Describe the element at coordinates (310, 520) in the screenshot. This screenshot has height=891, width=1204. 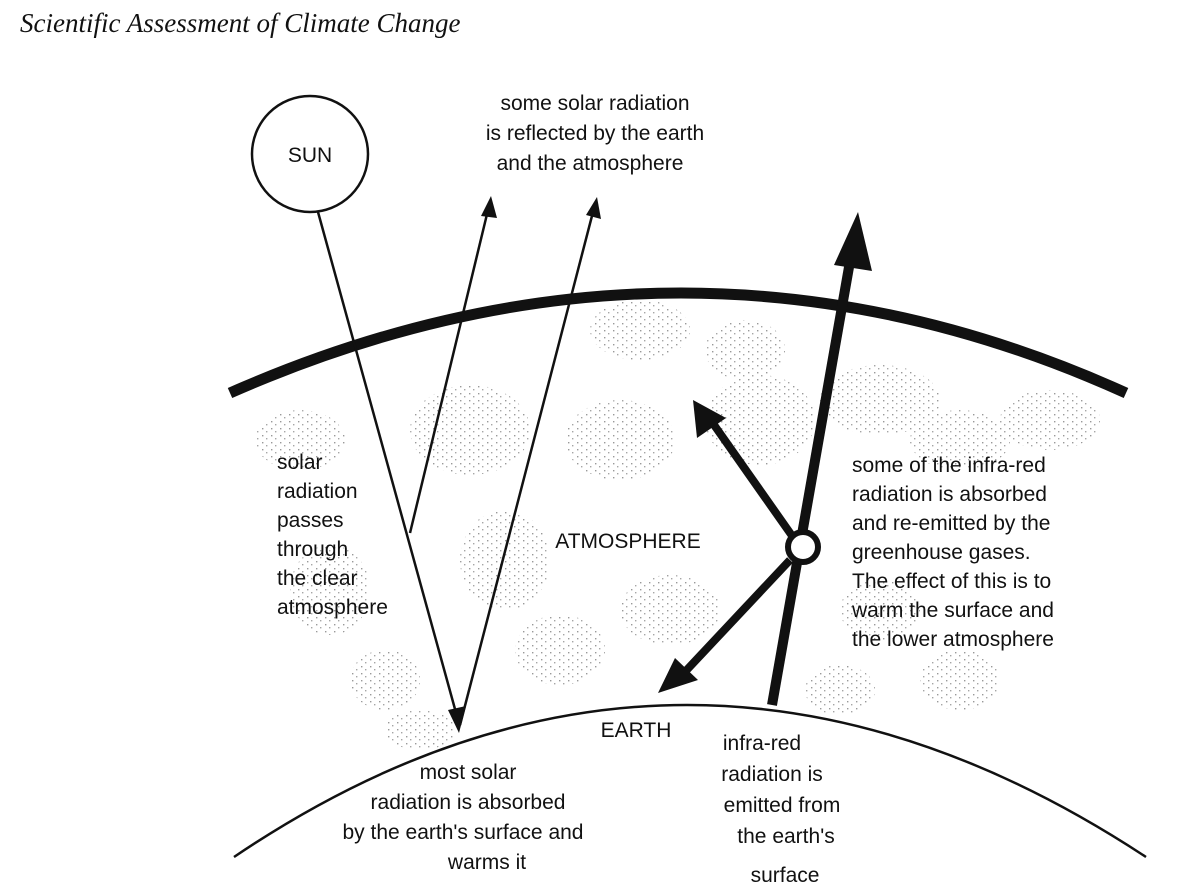
I see `svg-text: passes` at that location.